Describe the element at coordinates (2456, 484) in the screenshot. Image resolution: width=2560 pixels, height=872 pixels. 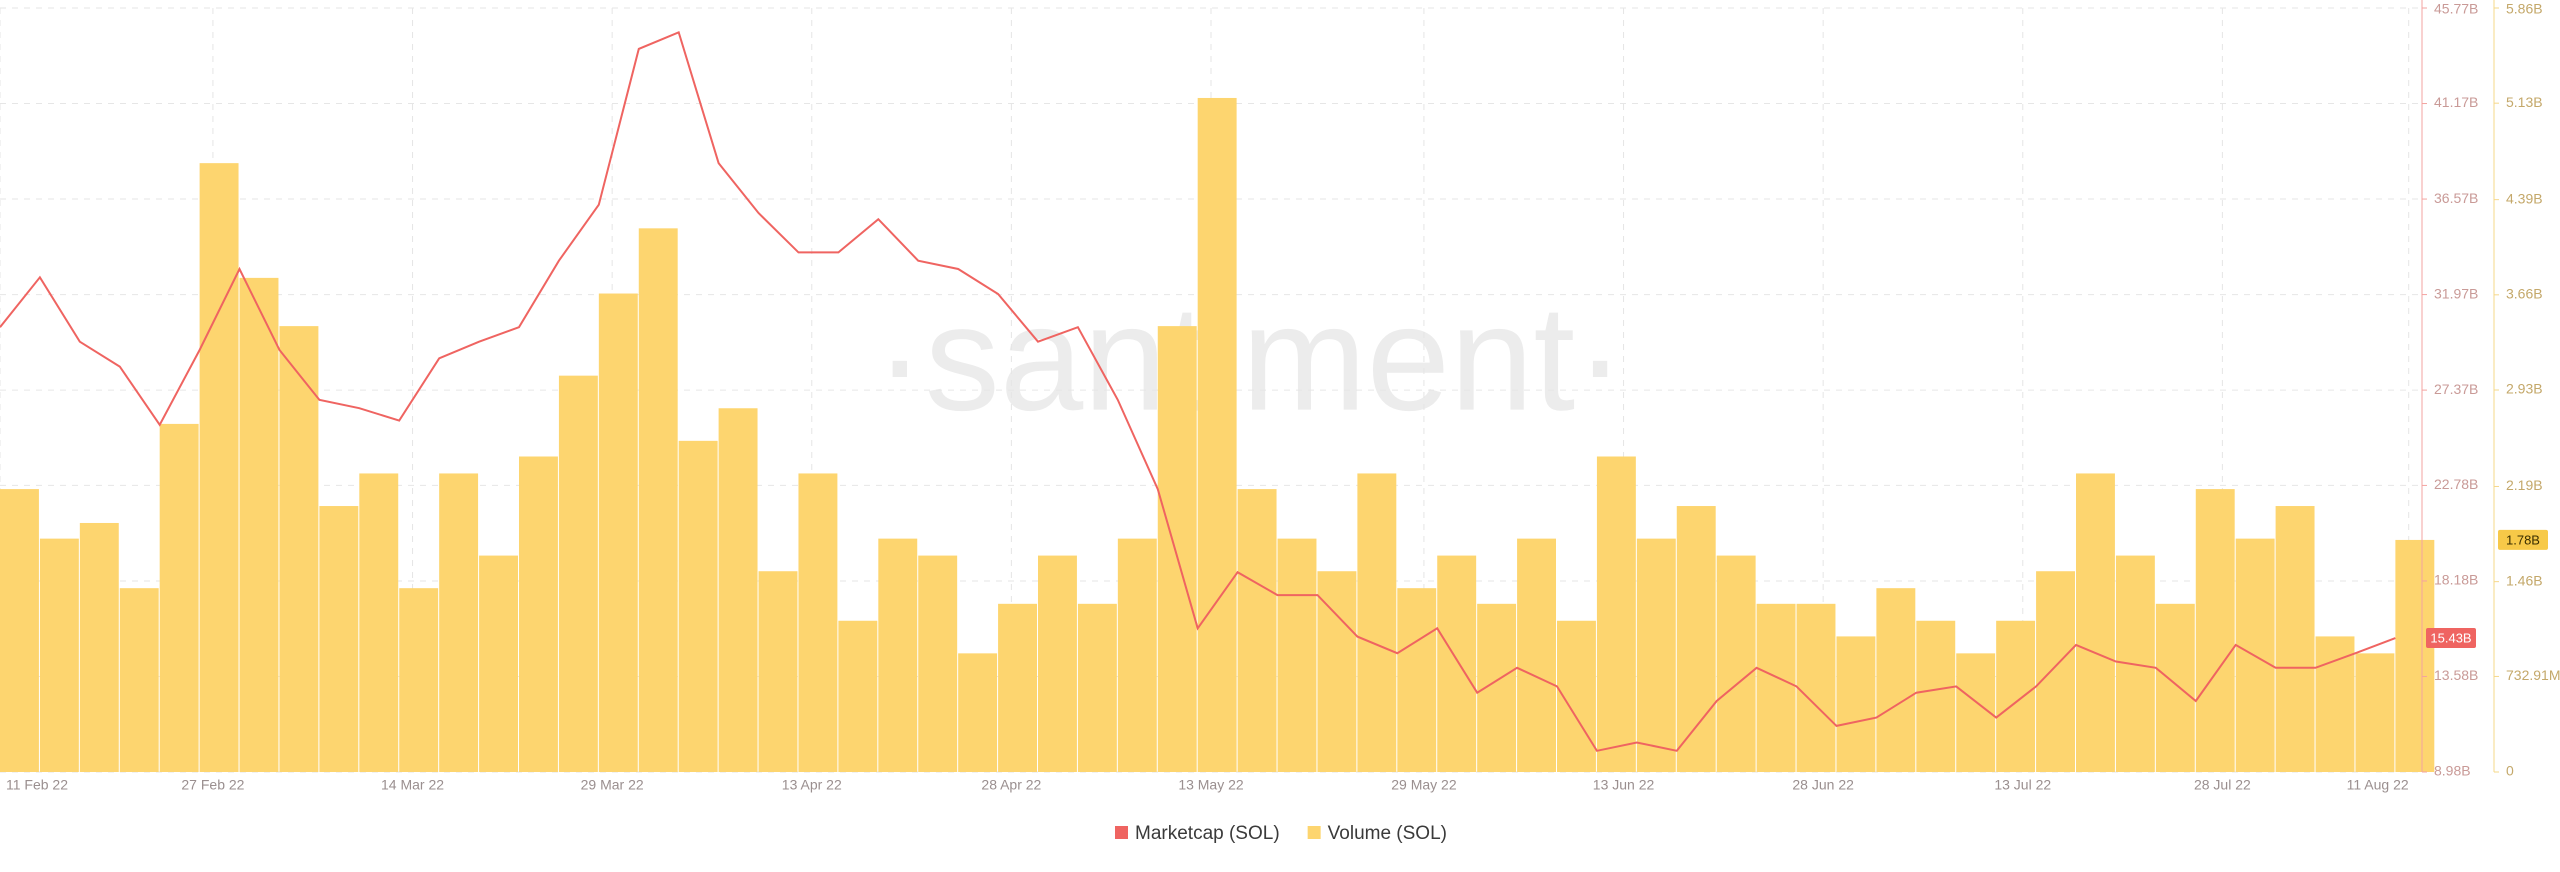
I see `y-tick-label: 22.78B` at that location.